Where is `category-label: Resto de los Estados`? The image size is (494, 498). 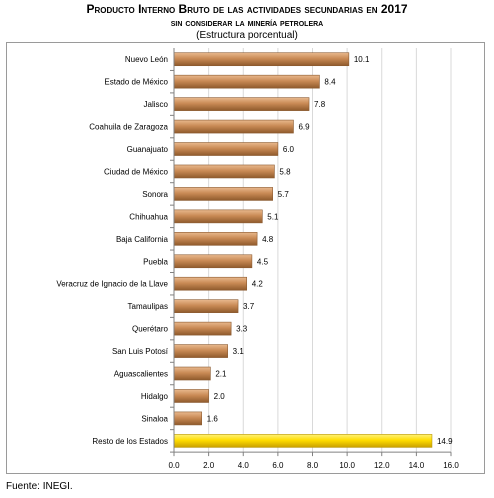
category-label: Resto de los Estados is located at coordinates (130, 441).